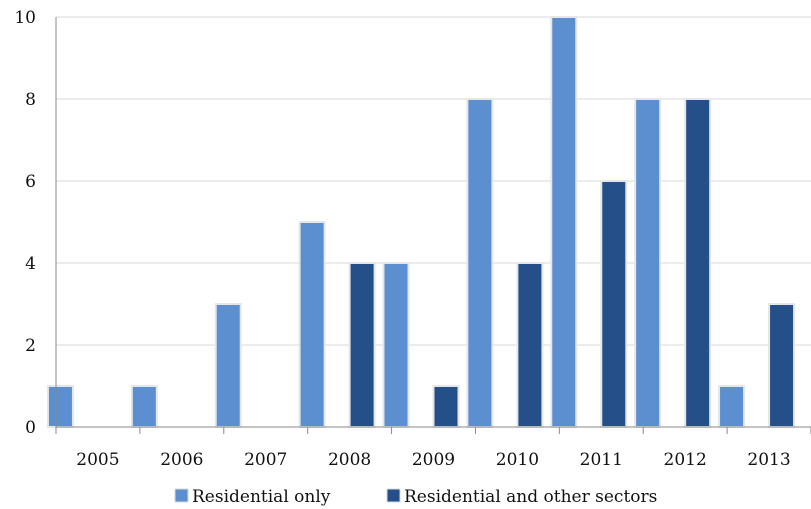  Describe the element at coordinates (601, 460) in the screenshot. I see `x-tick-label: 2011` at that location.